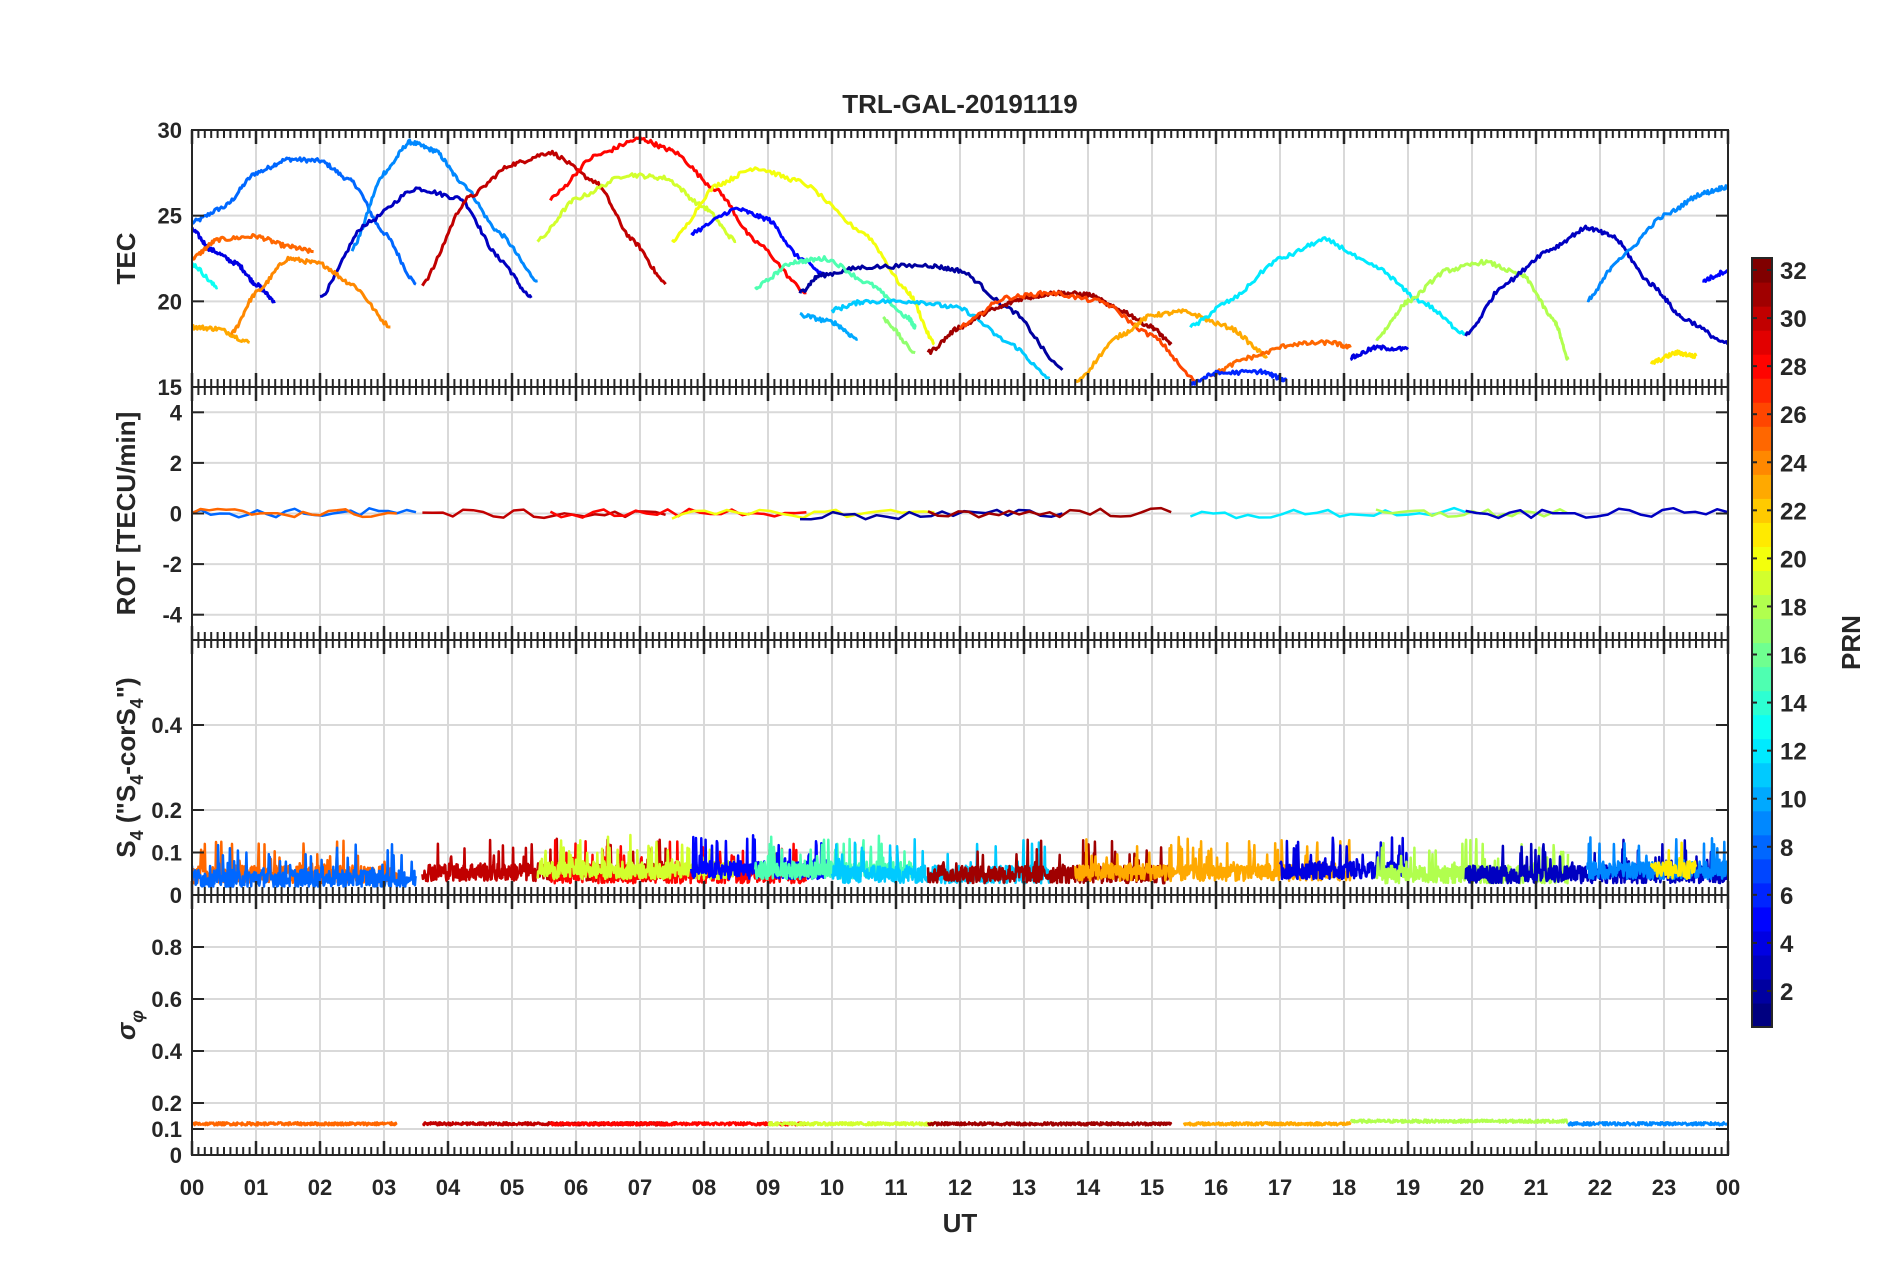 Image resolution: width=1902 pixels, height=1272 pixels. What do you see at coordinates (960, 1223) in the screenshot?
I see `x-axis-label: UT` at bounding box center [960, 1223].